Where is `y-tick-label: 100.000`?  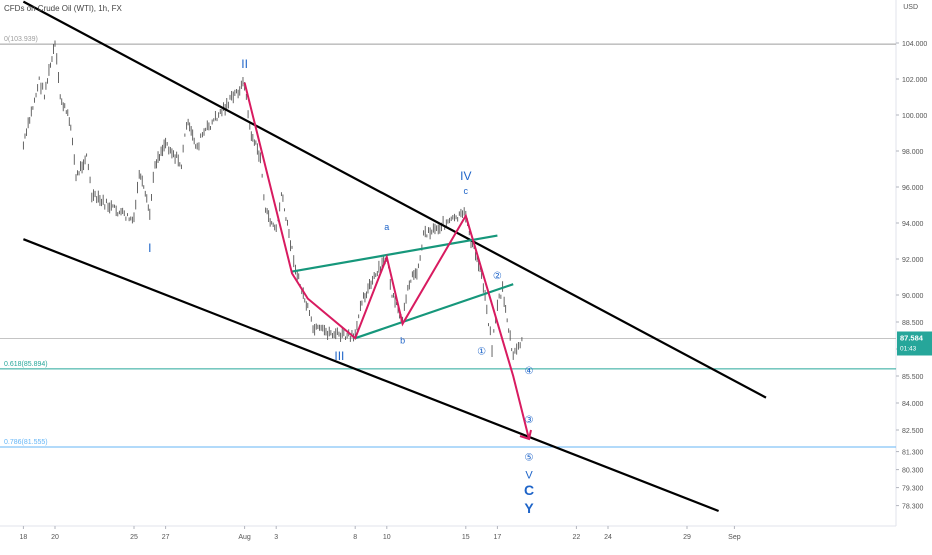 y-tick-label: 100.000 is located at coordinates (914, 116).